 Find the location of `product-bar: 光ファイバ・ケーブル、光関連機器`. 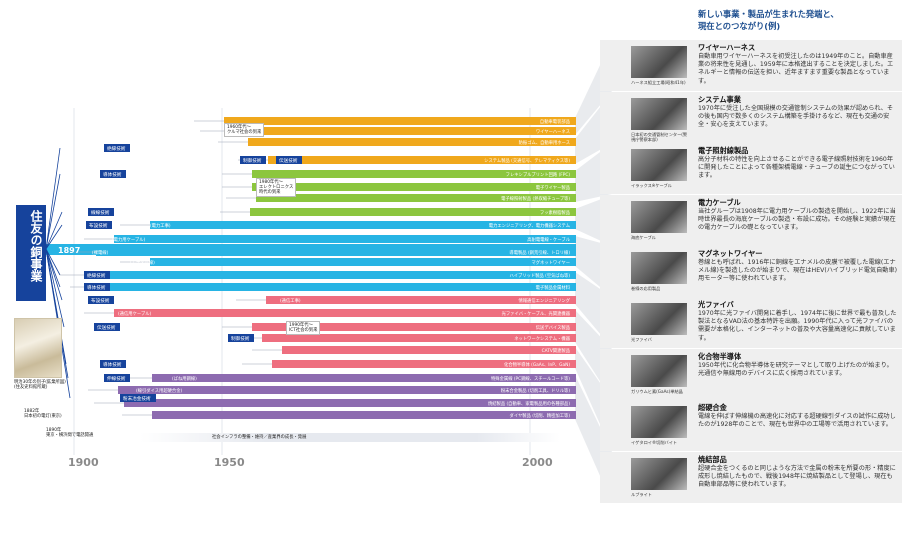

product-bar: 光ファイバ・ケーブル、光関連機器 is located at coordinates (330, 313).